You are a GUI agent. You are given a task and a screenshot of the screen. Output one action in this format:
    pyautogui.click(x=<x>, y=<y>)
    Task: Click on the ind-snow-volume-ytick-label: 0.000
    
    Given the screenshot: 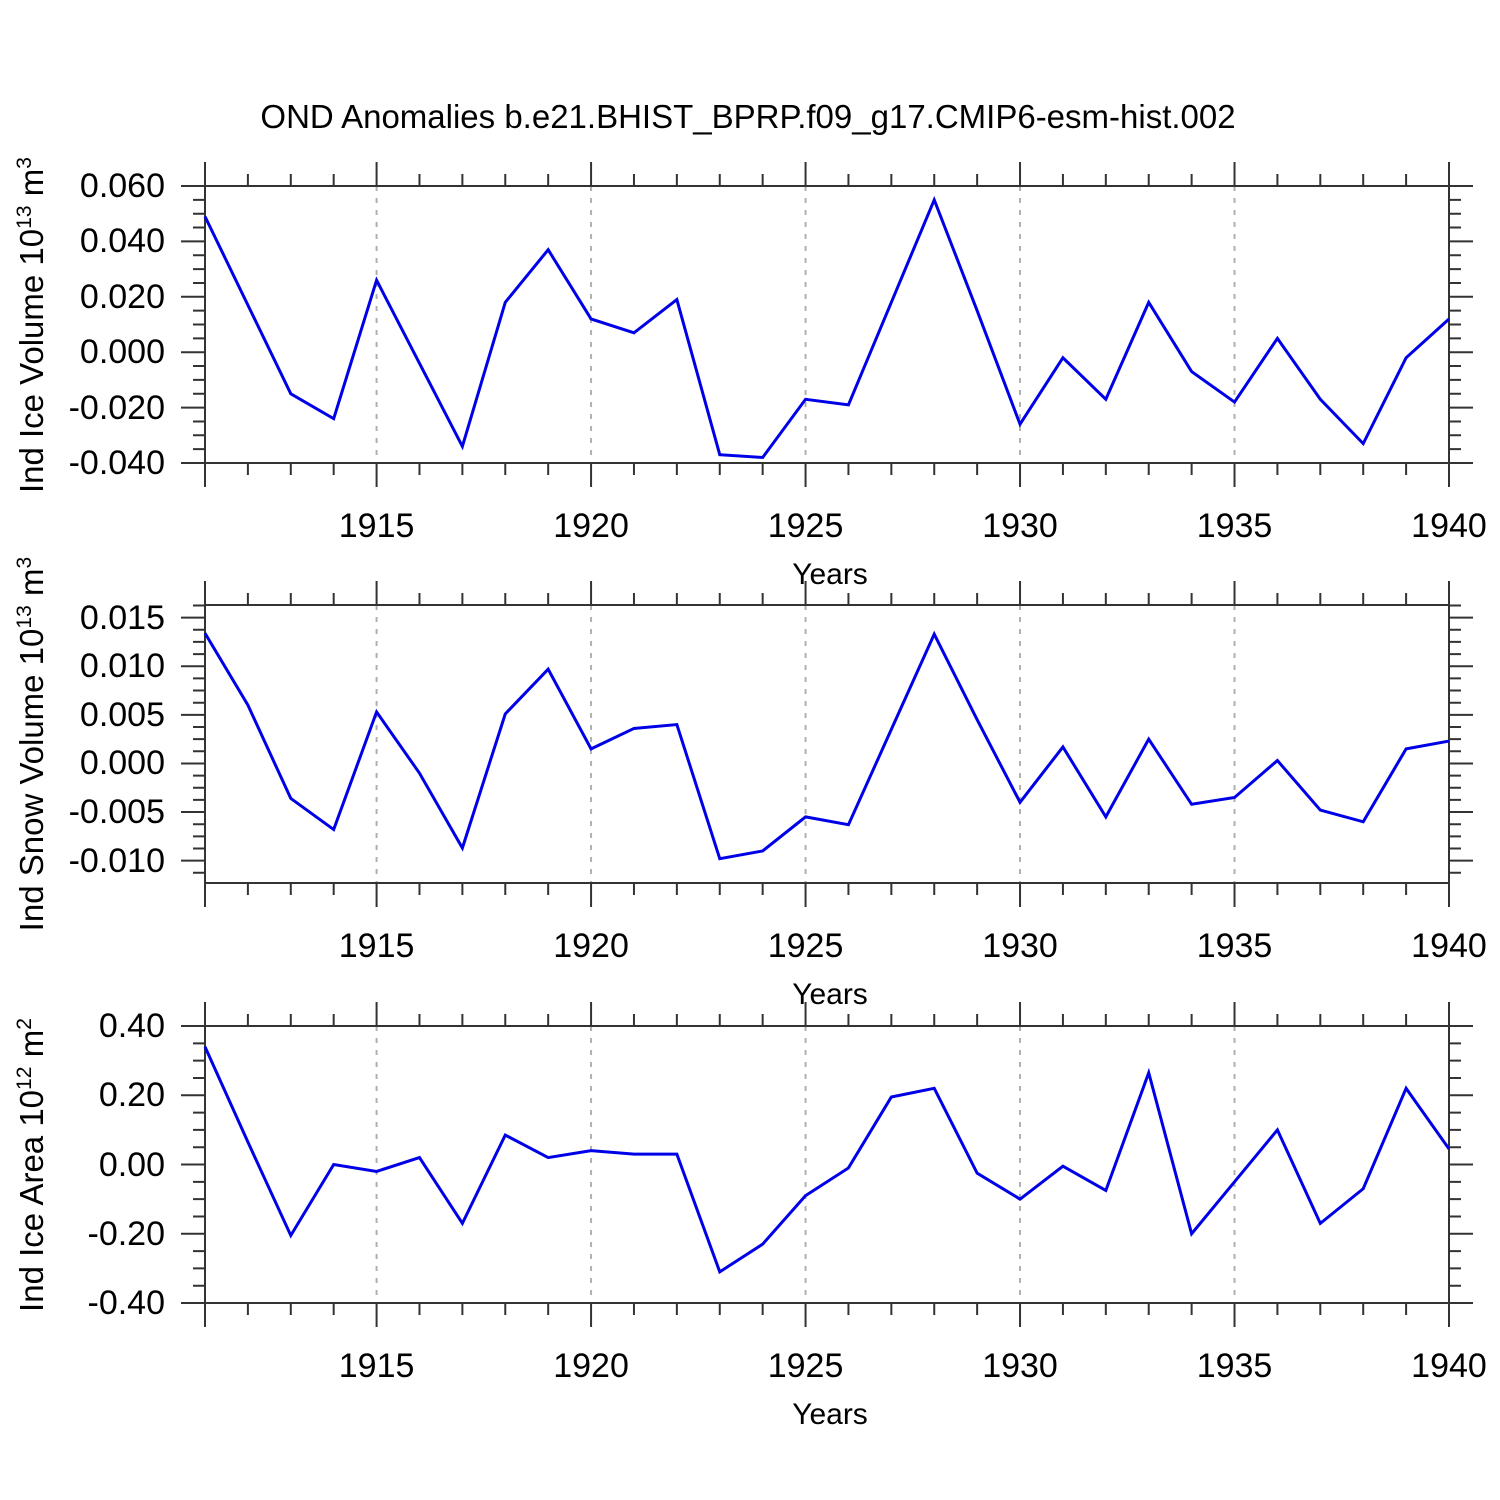 What is the action you would take?
    pyautogui.click(x=122, y=763)
    